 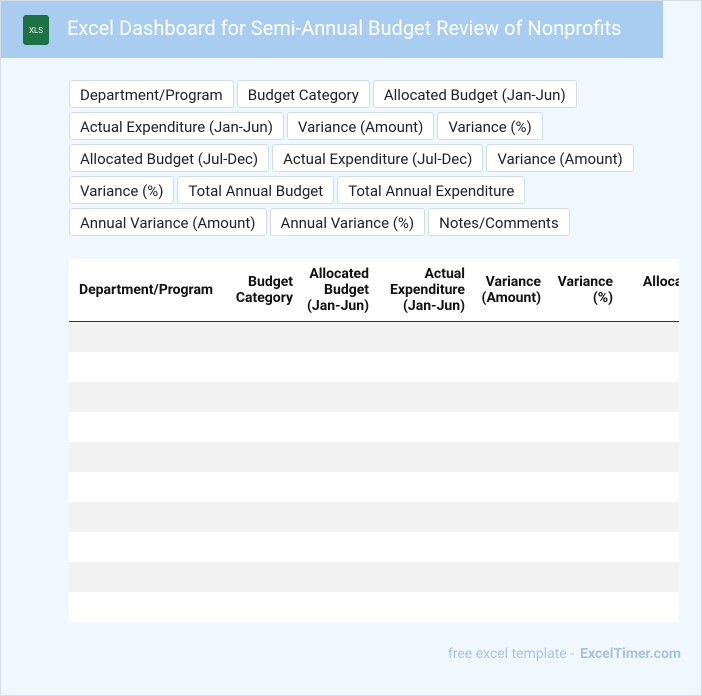 I want to click on tag-chip: Department/Program, so click(x=151, y=94).